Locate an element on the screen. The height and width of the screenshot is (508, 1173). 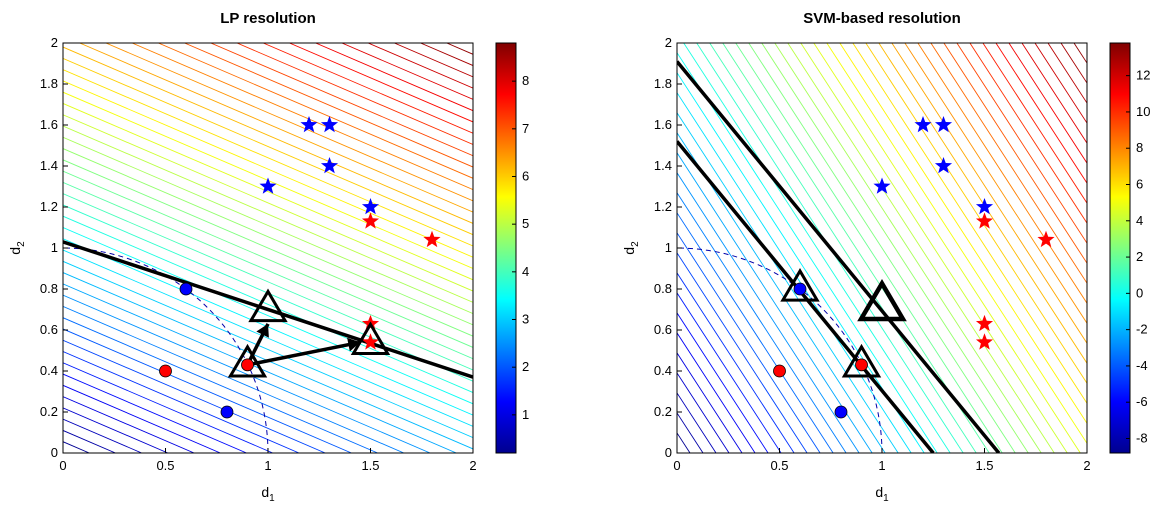
x-tick-label: 1.5 is located at coordinates (370, 465).